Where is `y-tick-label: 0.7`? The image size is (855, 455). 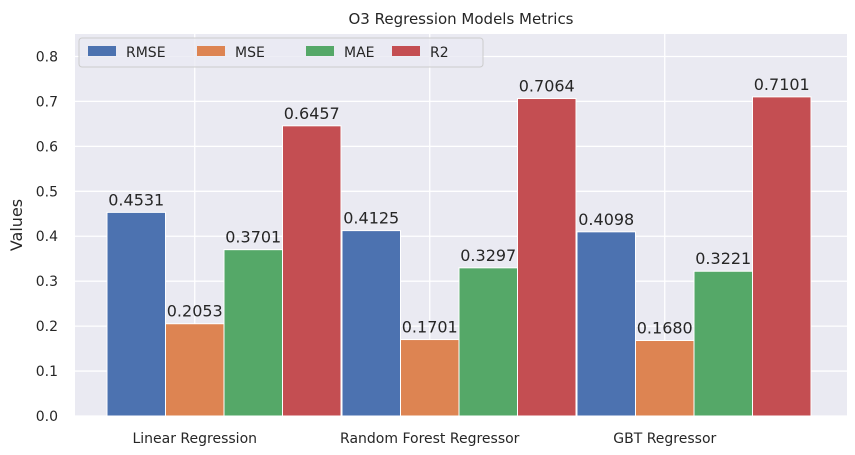 y-tick-label: 0.7 is located at coordinates (47, 102).